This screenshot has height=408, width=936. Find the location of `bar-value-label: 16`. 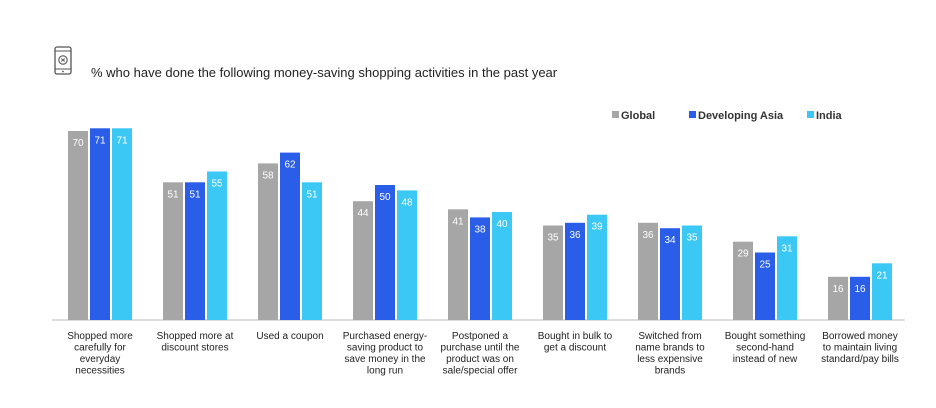

bar-value-label: 16 is located at coordinates (860, 289).